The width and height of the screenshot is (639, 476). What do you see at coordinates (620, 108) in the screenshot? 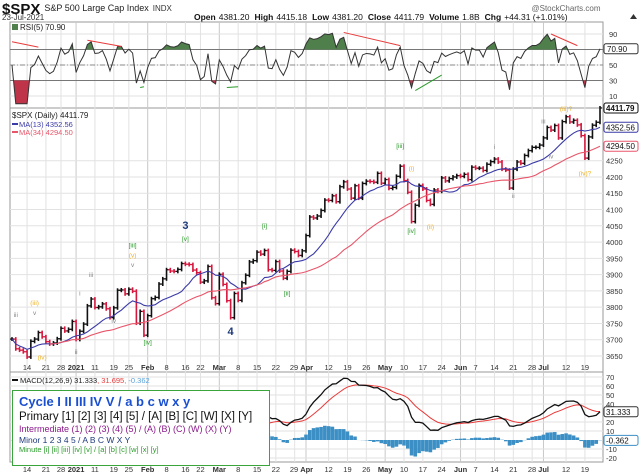
I see `close-value: 4411.79` at bounding box center [620, 108].